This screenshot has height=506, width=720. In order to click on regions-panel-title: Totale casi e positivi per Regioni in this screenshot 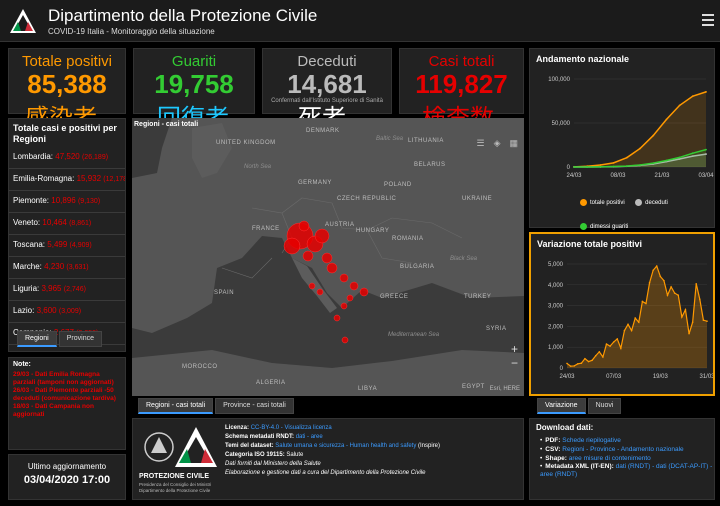, I will do `click(65, 133)`.